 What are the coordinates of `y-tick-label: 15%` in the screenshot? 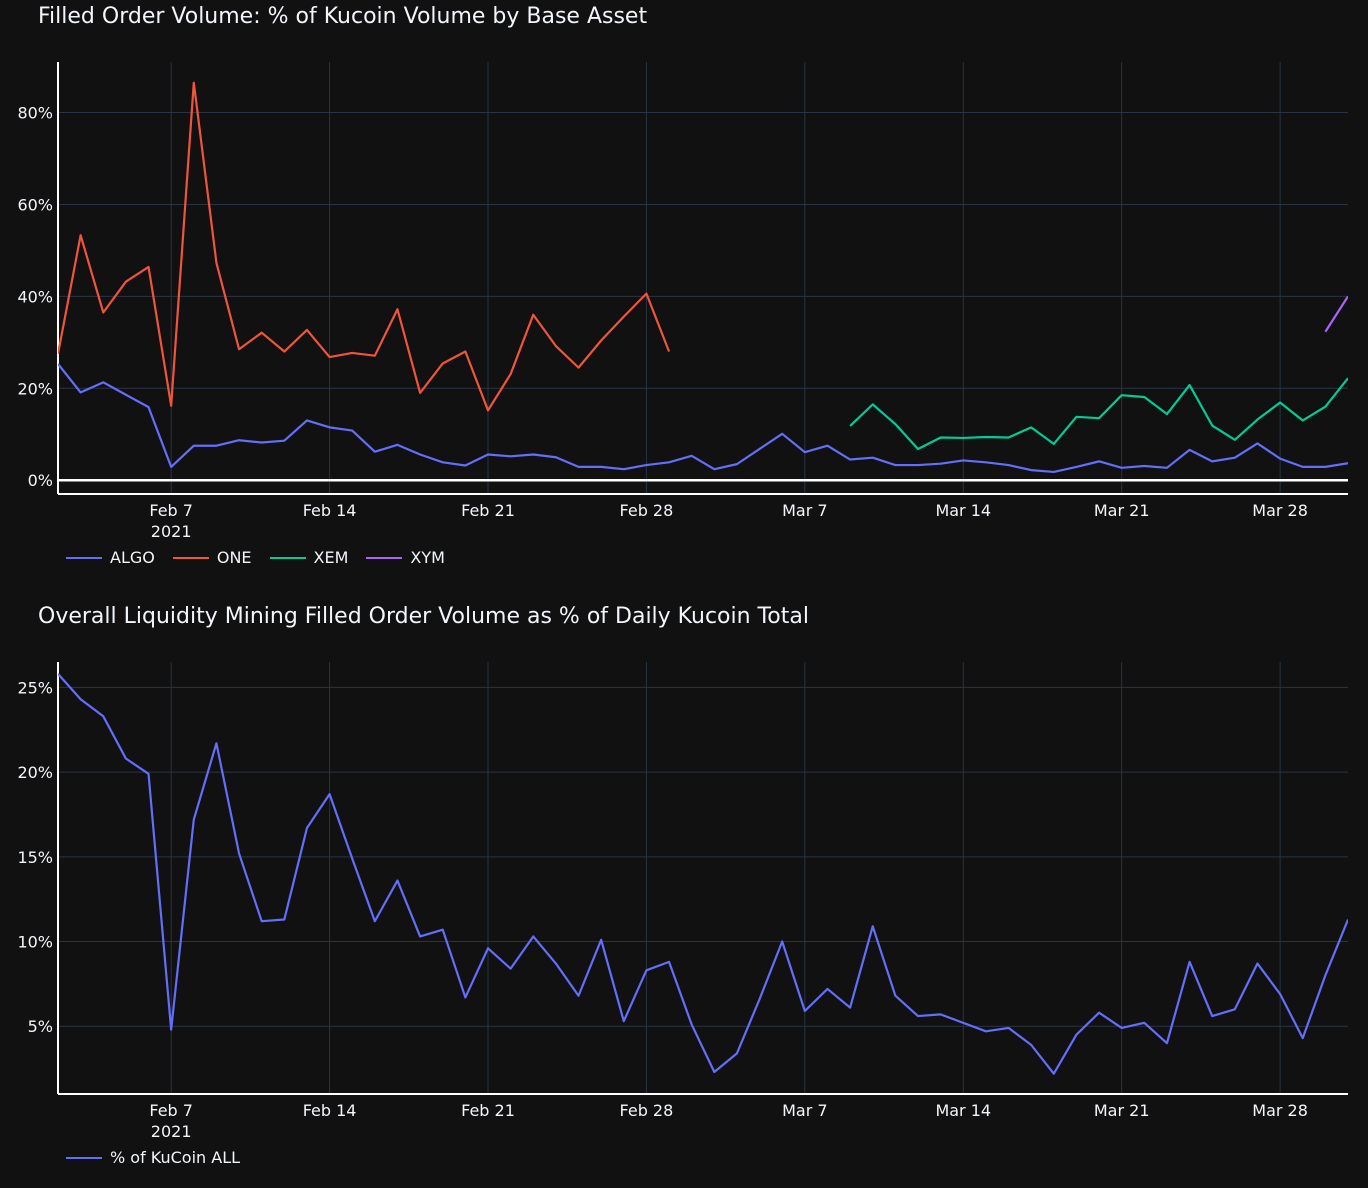 It's located at (35, 857).